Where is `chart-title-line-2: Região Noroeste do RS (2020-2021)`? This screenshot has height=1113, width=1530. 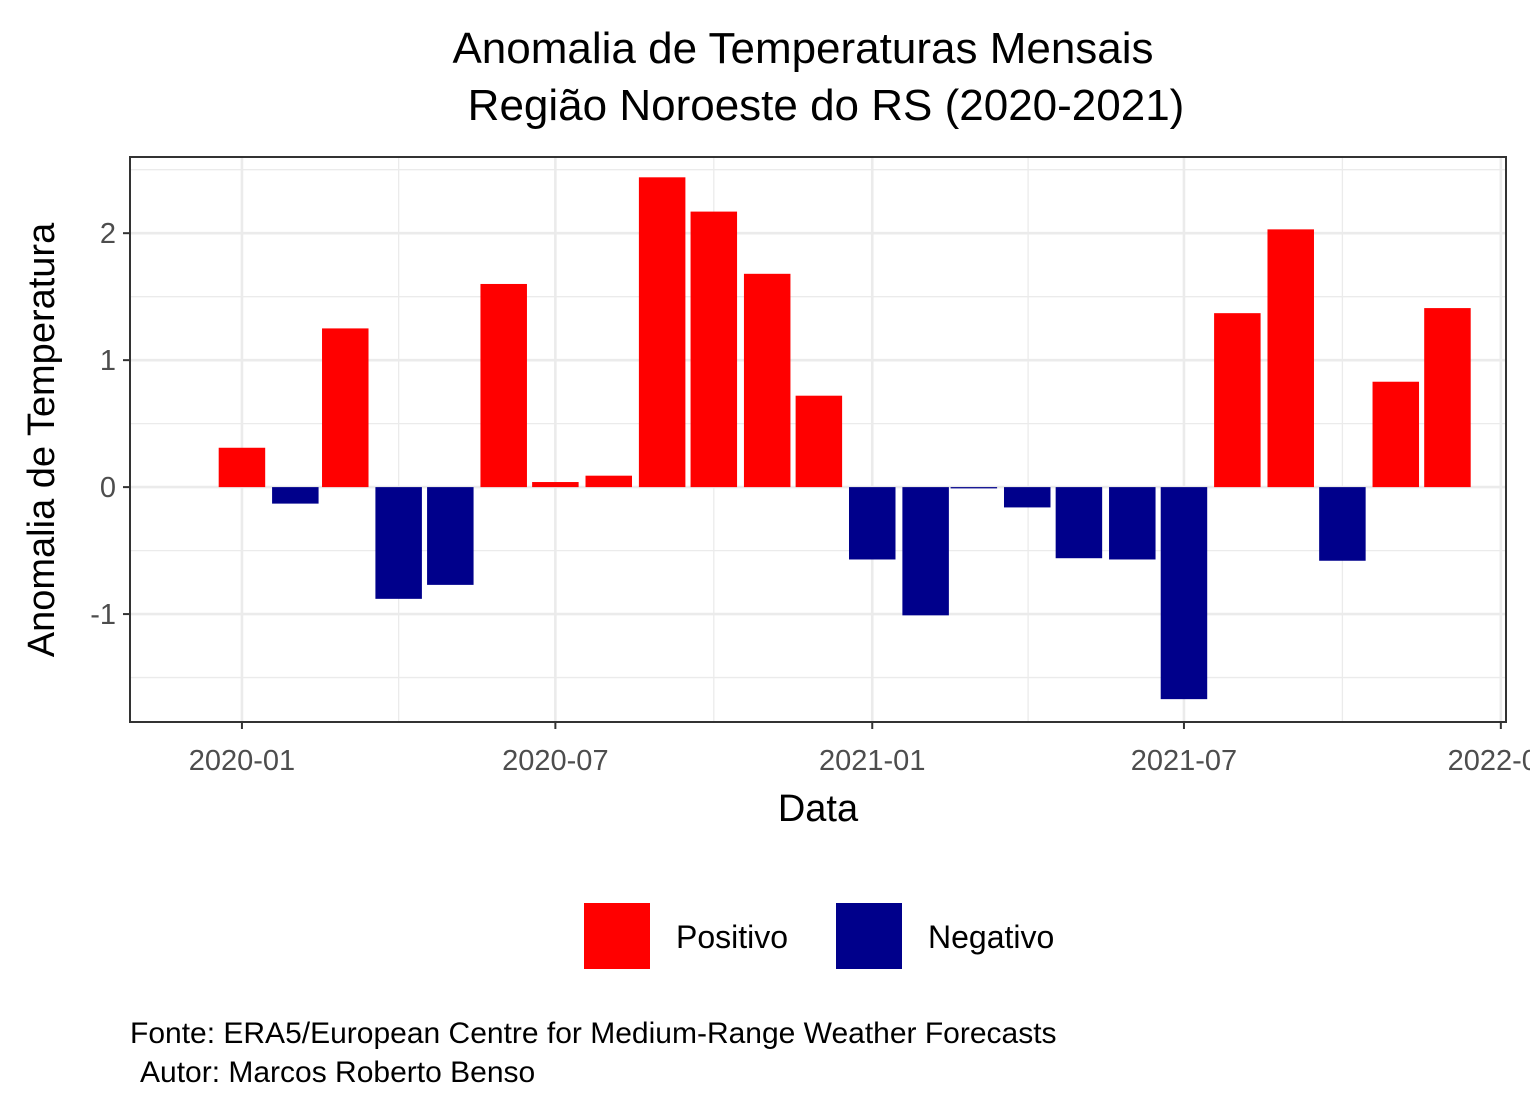 chart-title-line-2: Região Noroeste do RS (2020-2021) is located at coordinates (826, 105).